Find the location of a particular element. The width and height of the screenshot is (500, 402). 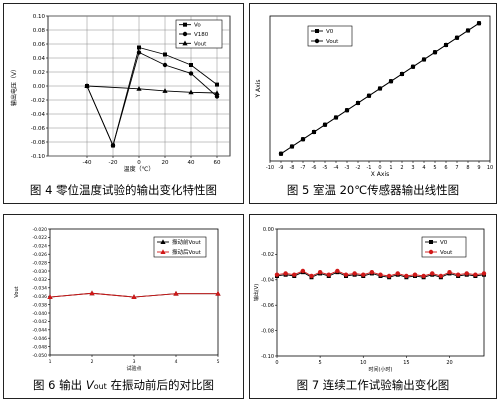

legend-label: V180 is located at coordinates (201, 35).